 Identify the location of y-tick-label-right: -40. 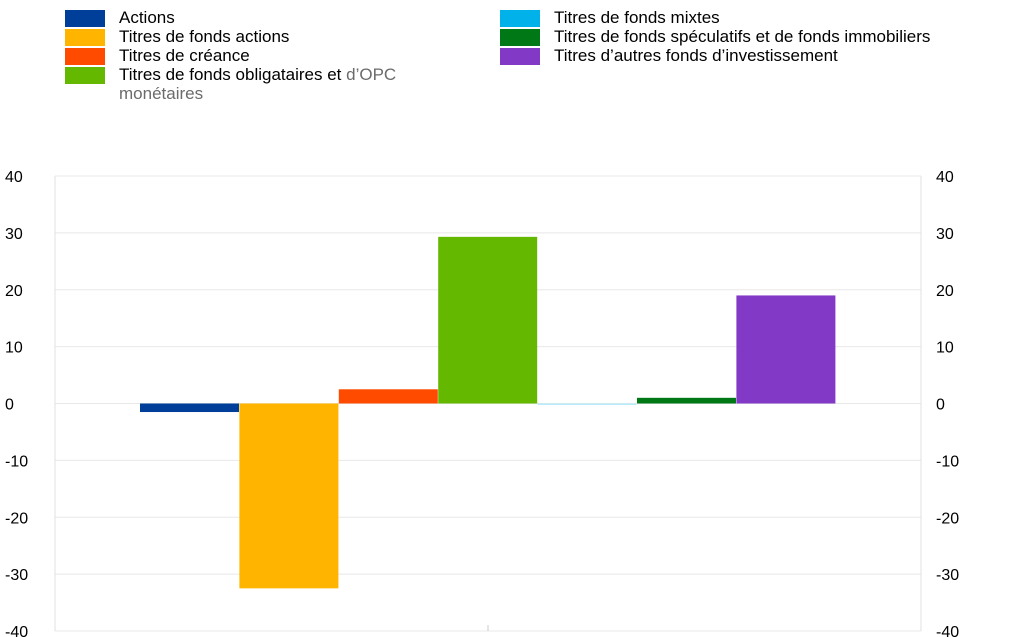
(947, 630).